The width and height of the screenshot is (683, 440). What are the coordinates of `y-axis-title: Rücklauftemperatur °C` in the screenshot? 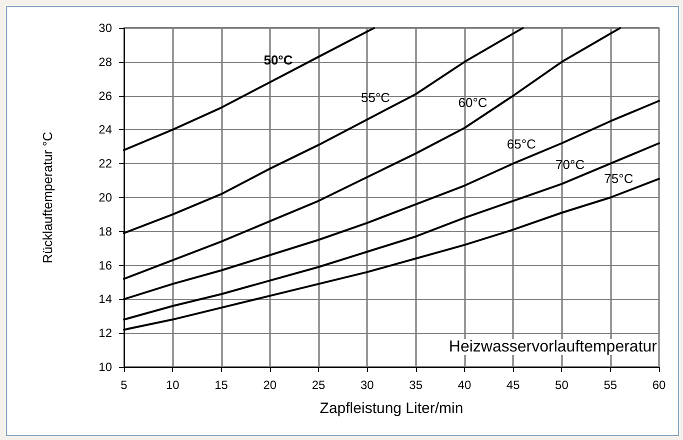 It's located at (47, 198).